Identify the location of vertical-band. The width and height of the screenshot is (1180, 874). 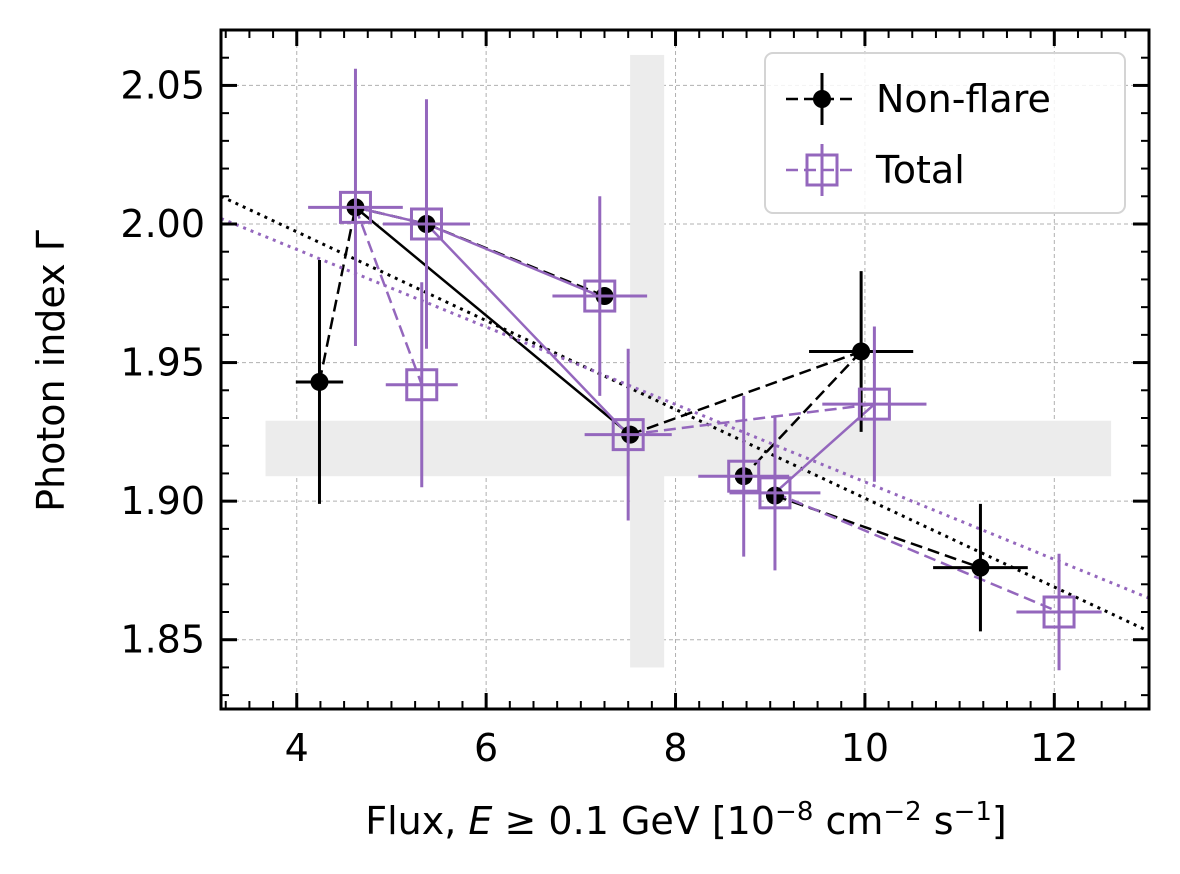
(647, 361).